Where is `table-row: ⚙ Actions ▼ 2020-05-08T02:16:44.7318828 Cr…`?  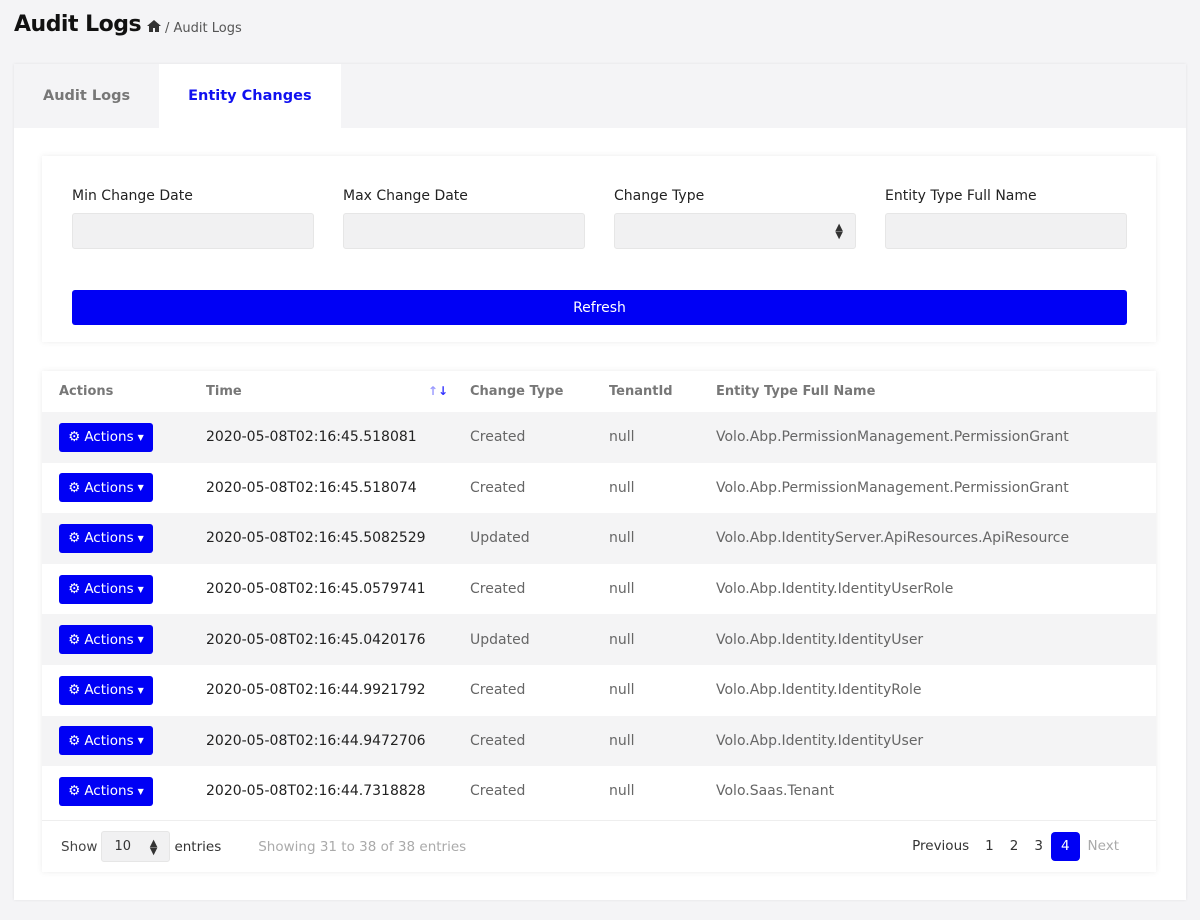
table-row: ⚙ Actions ▼ 2020-05-08T02:16:44.7318828 Cr… is located at coordinates (599, 791).